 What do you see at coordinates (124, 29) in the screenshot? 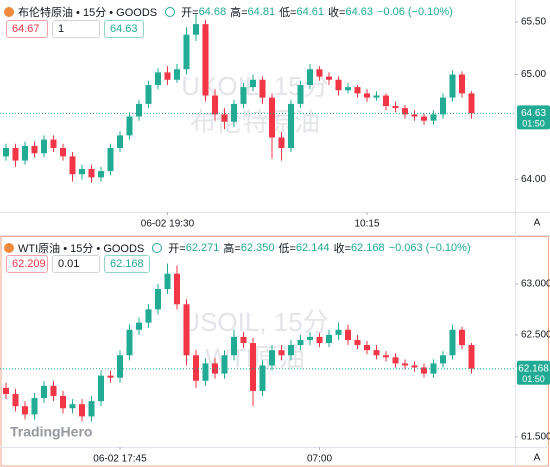
I see `control-box: 64.63` at bounding box center [124, 29].